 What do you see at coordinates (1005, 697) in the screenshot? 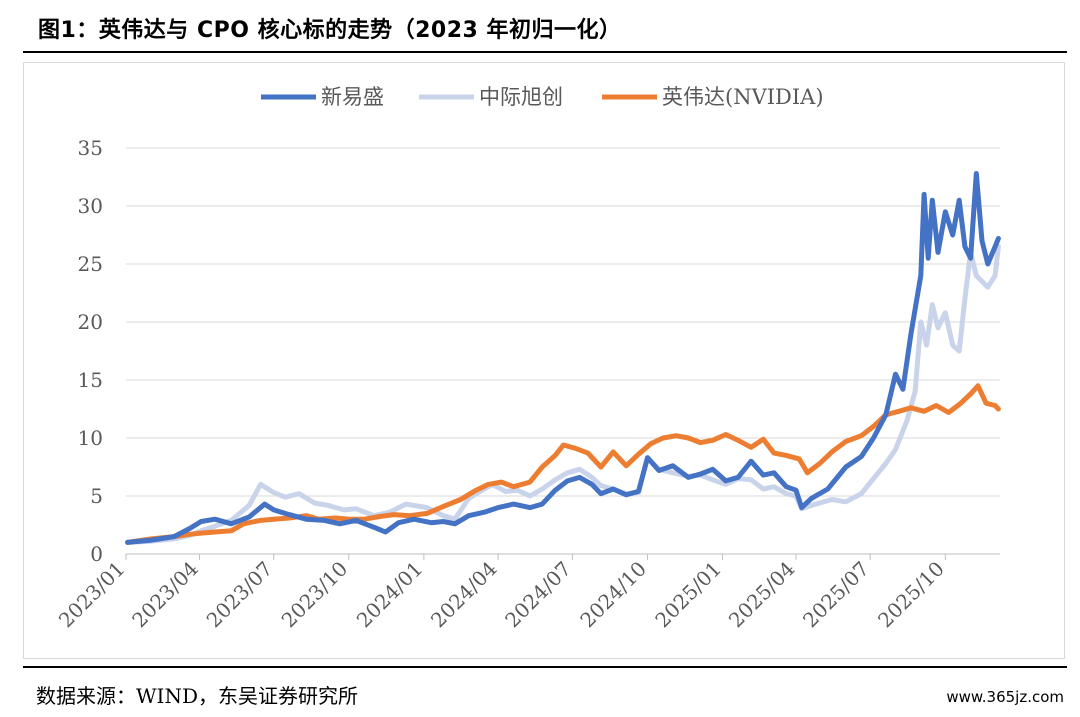
I see `watermark: www.365jz.com` at bounding box center [1005, 697].